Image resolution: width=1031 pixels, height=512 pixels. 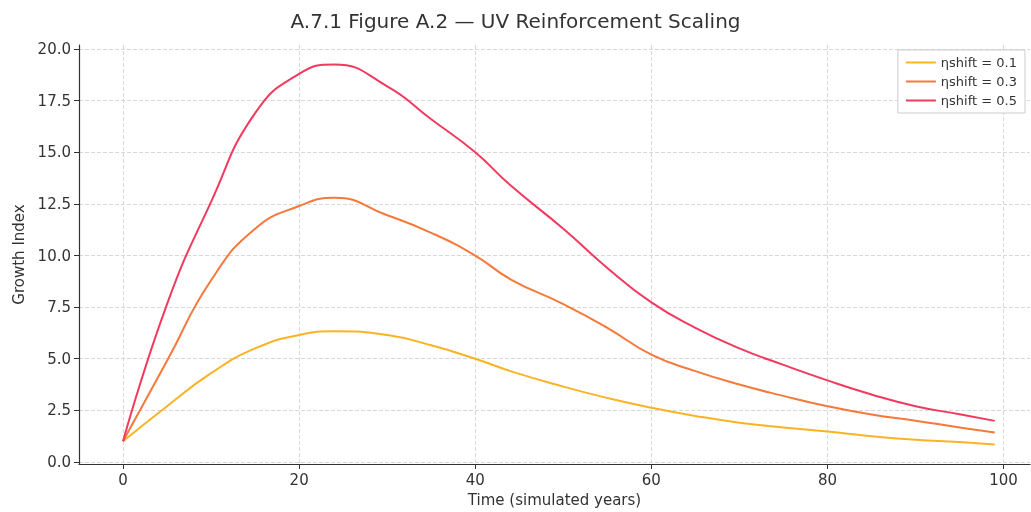 I want to click on x-axis-title: Time (simulated years), so click(x=554, y=499).